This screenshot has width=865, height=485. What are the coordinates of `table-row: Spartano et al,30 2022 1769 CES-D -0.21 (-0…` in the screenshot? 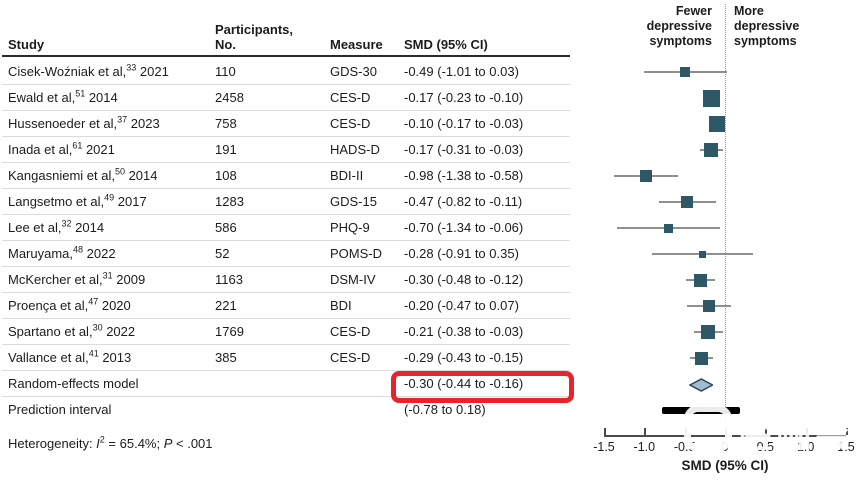 It's located at (286, 332).